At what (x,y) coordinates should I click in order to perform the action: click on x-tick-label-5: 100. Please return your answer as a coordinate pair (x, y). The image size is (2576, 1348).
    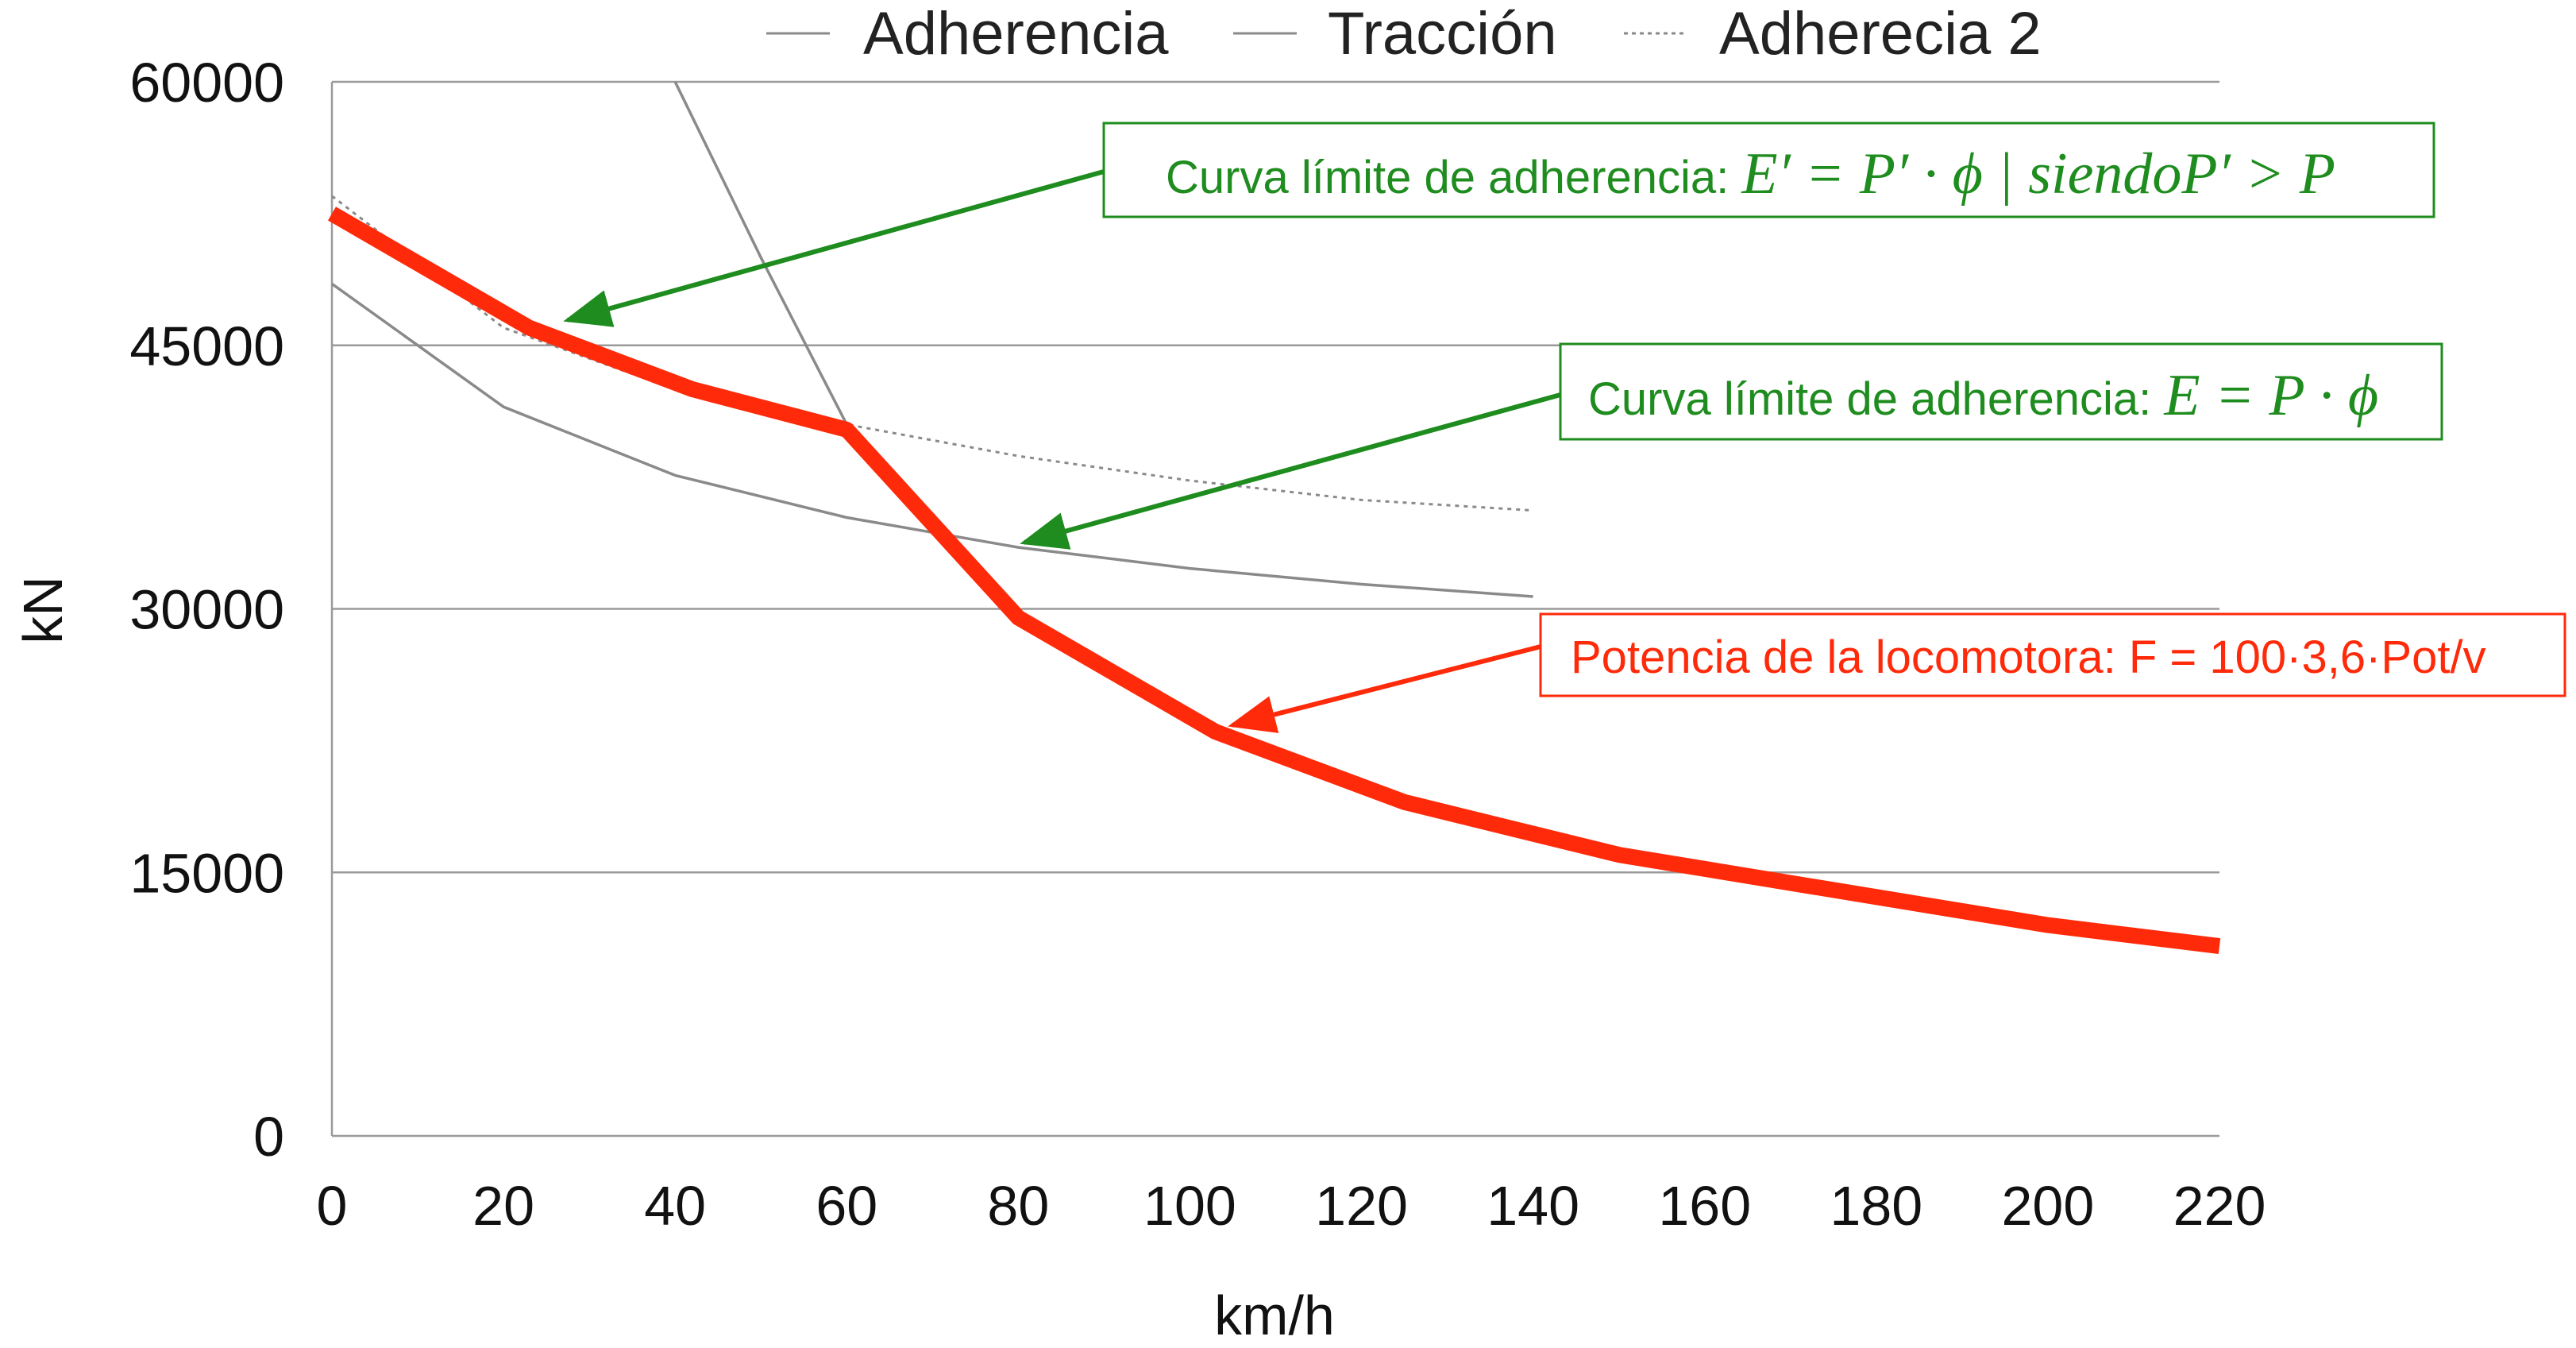
    Looking at the image, I should click on (1189, 1206).